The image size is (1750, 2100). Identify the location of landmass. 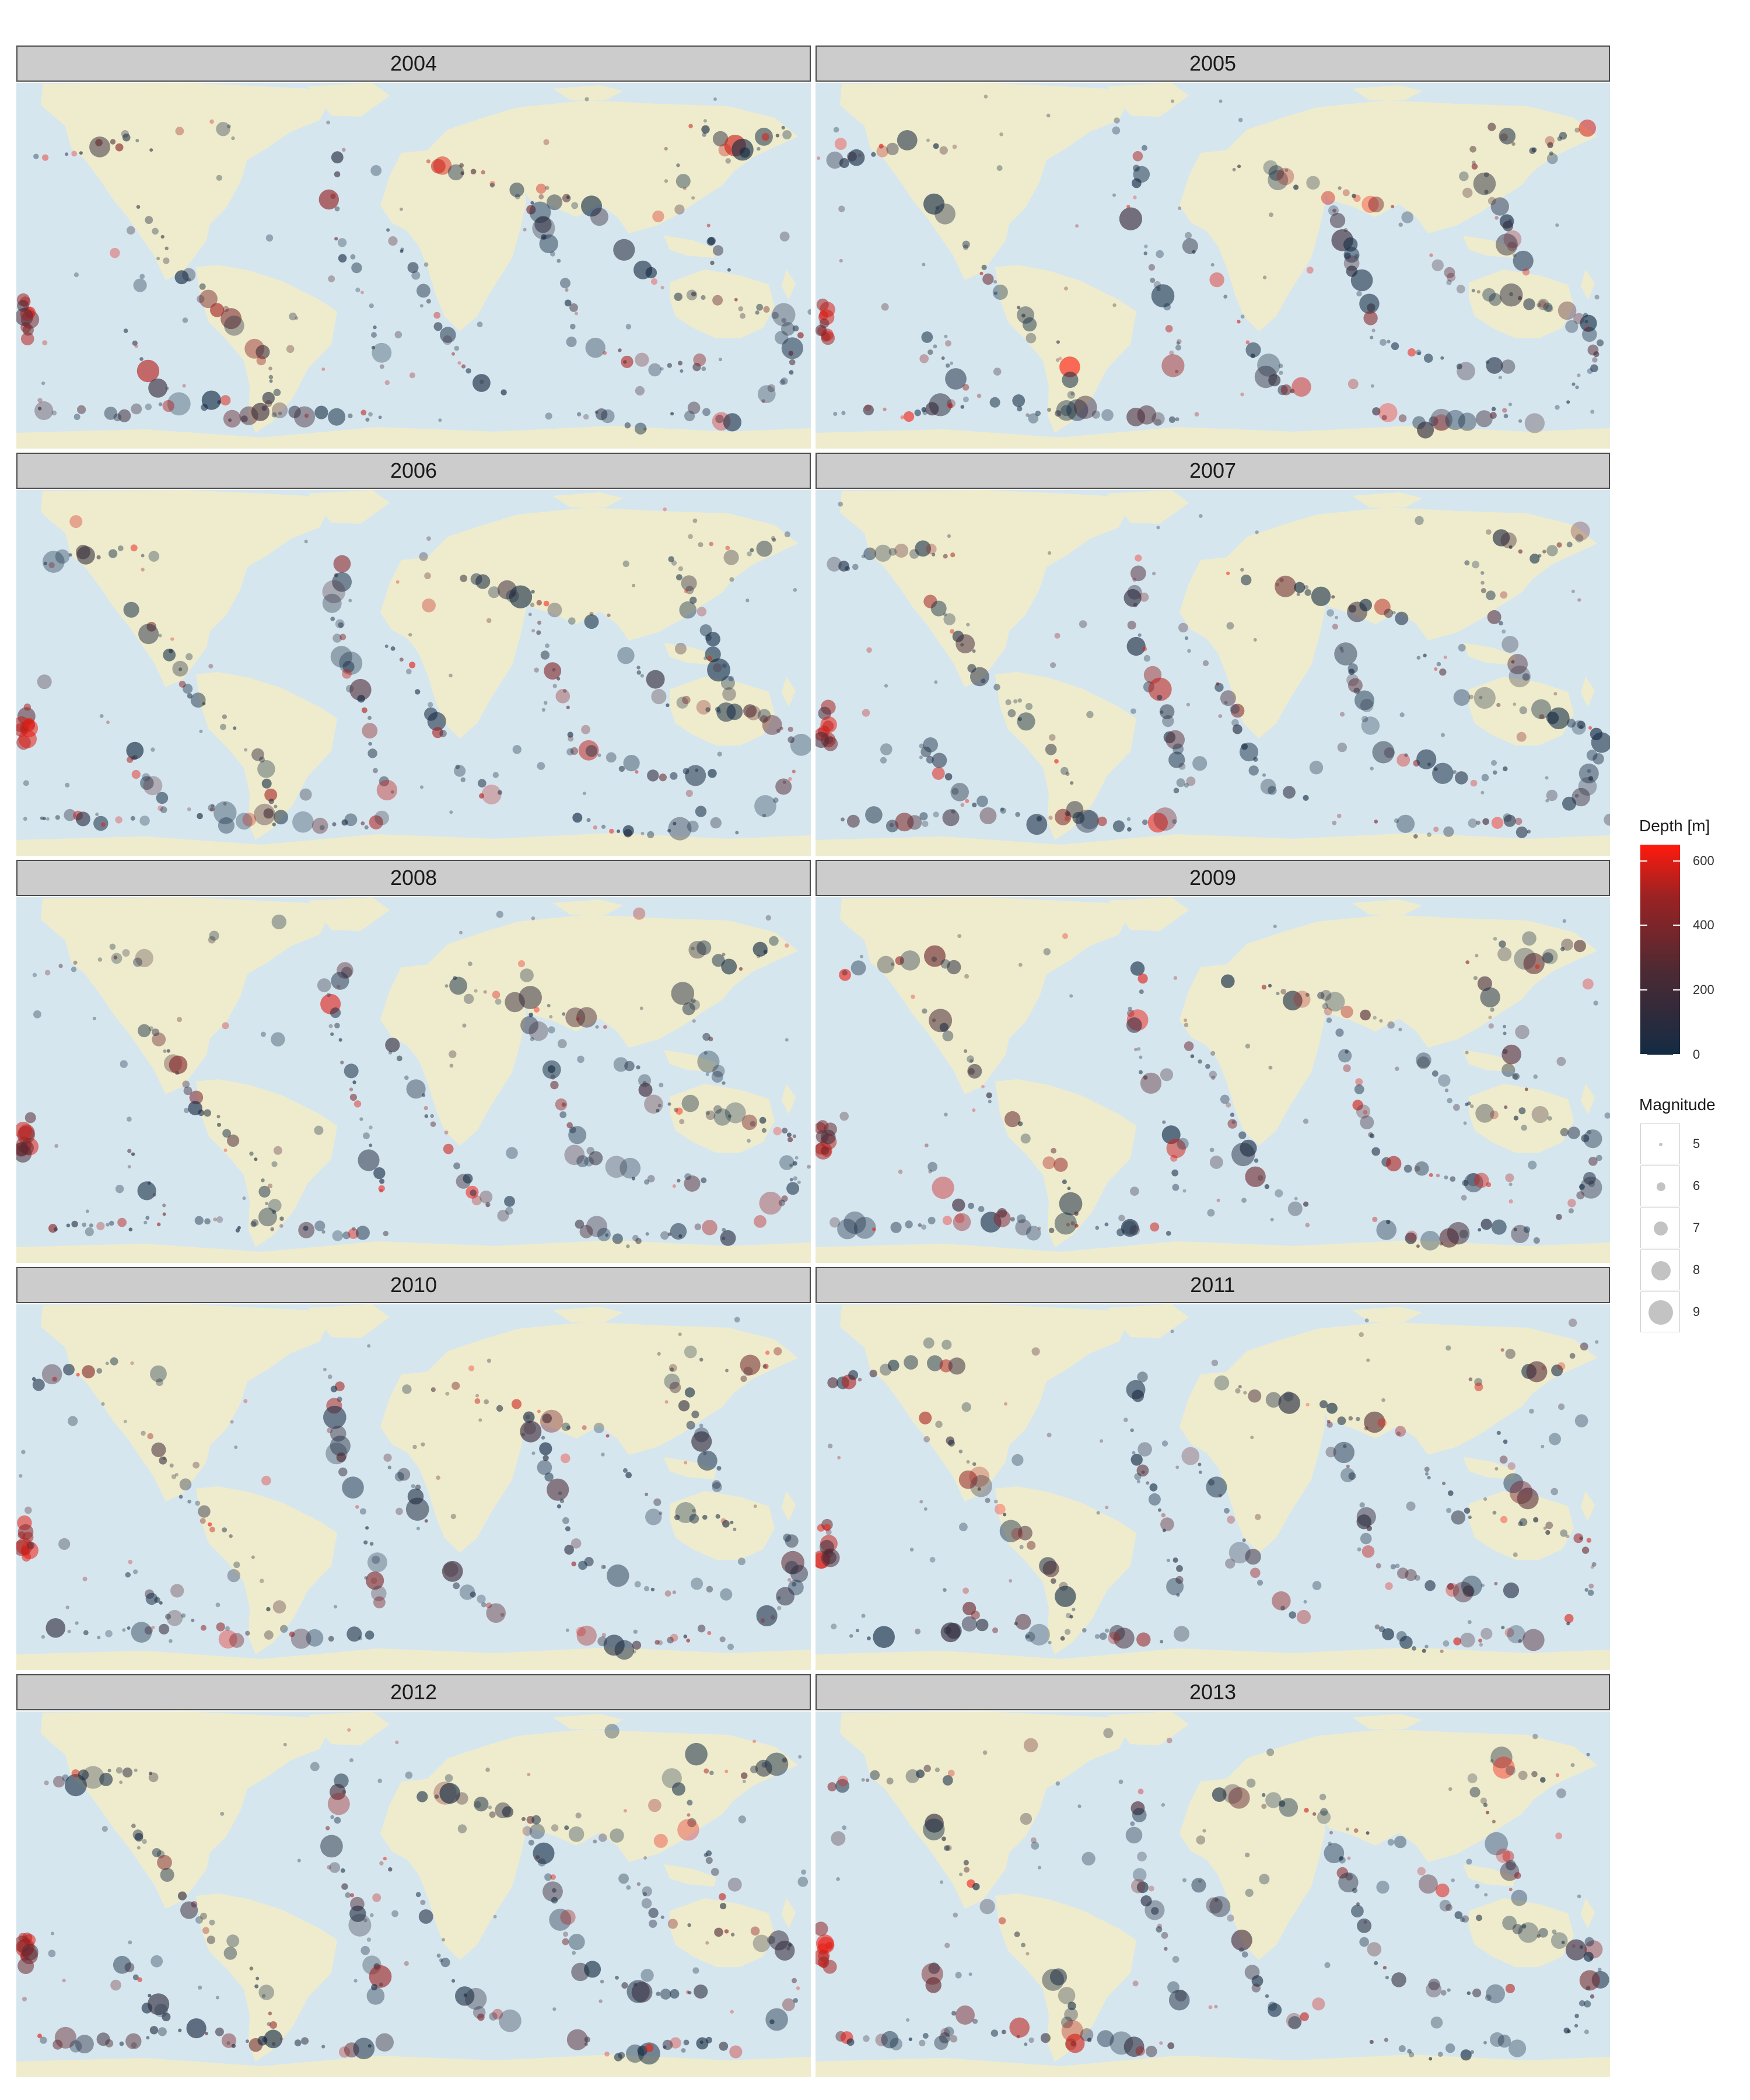
(722, 1118).